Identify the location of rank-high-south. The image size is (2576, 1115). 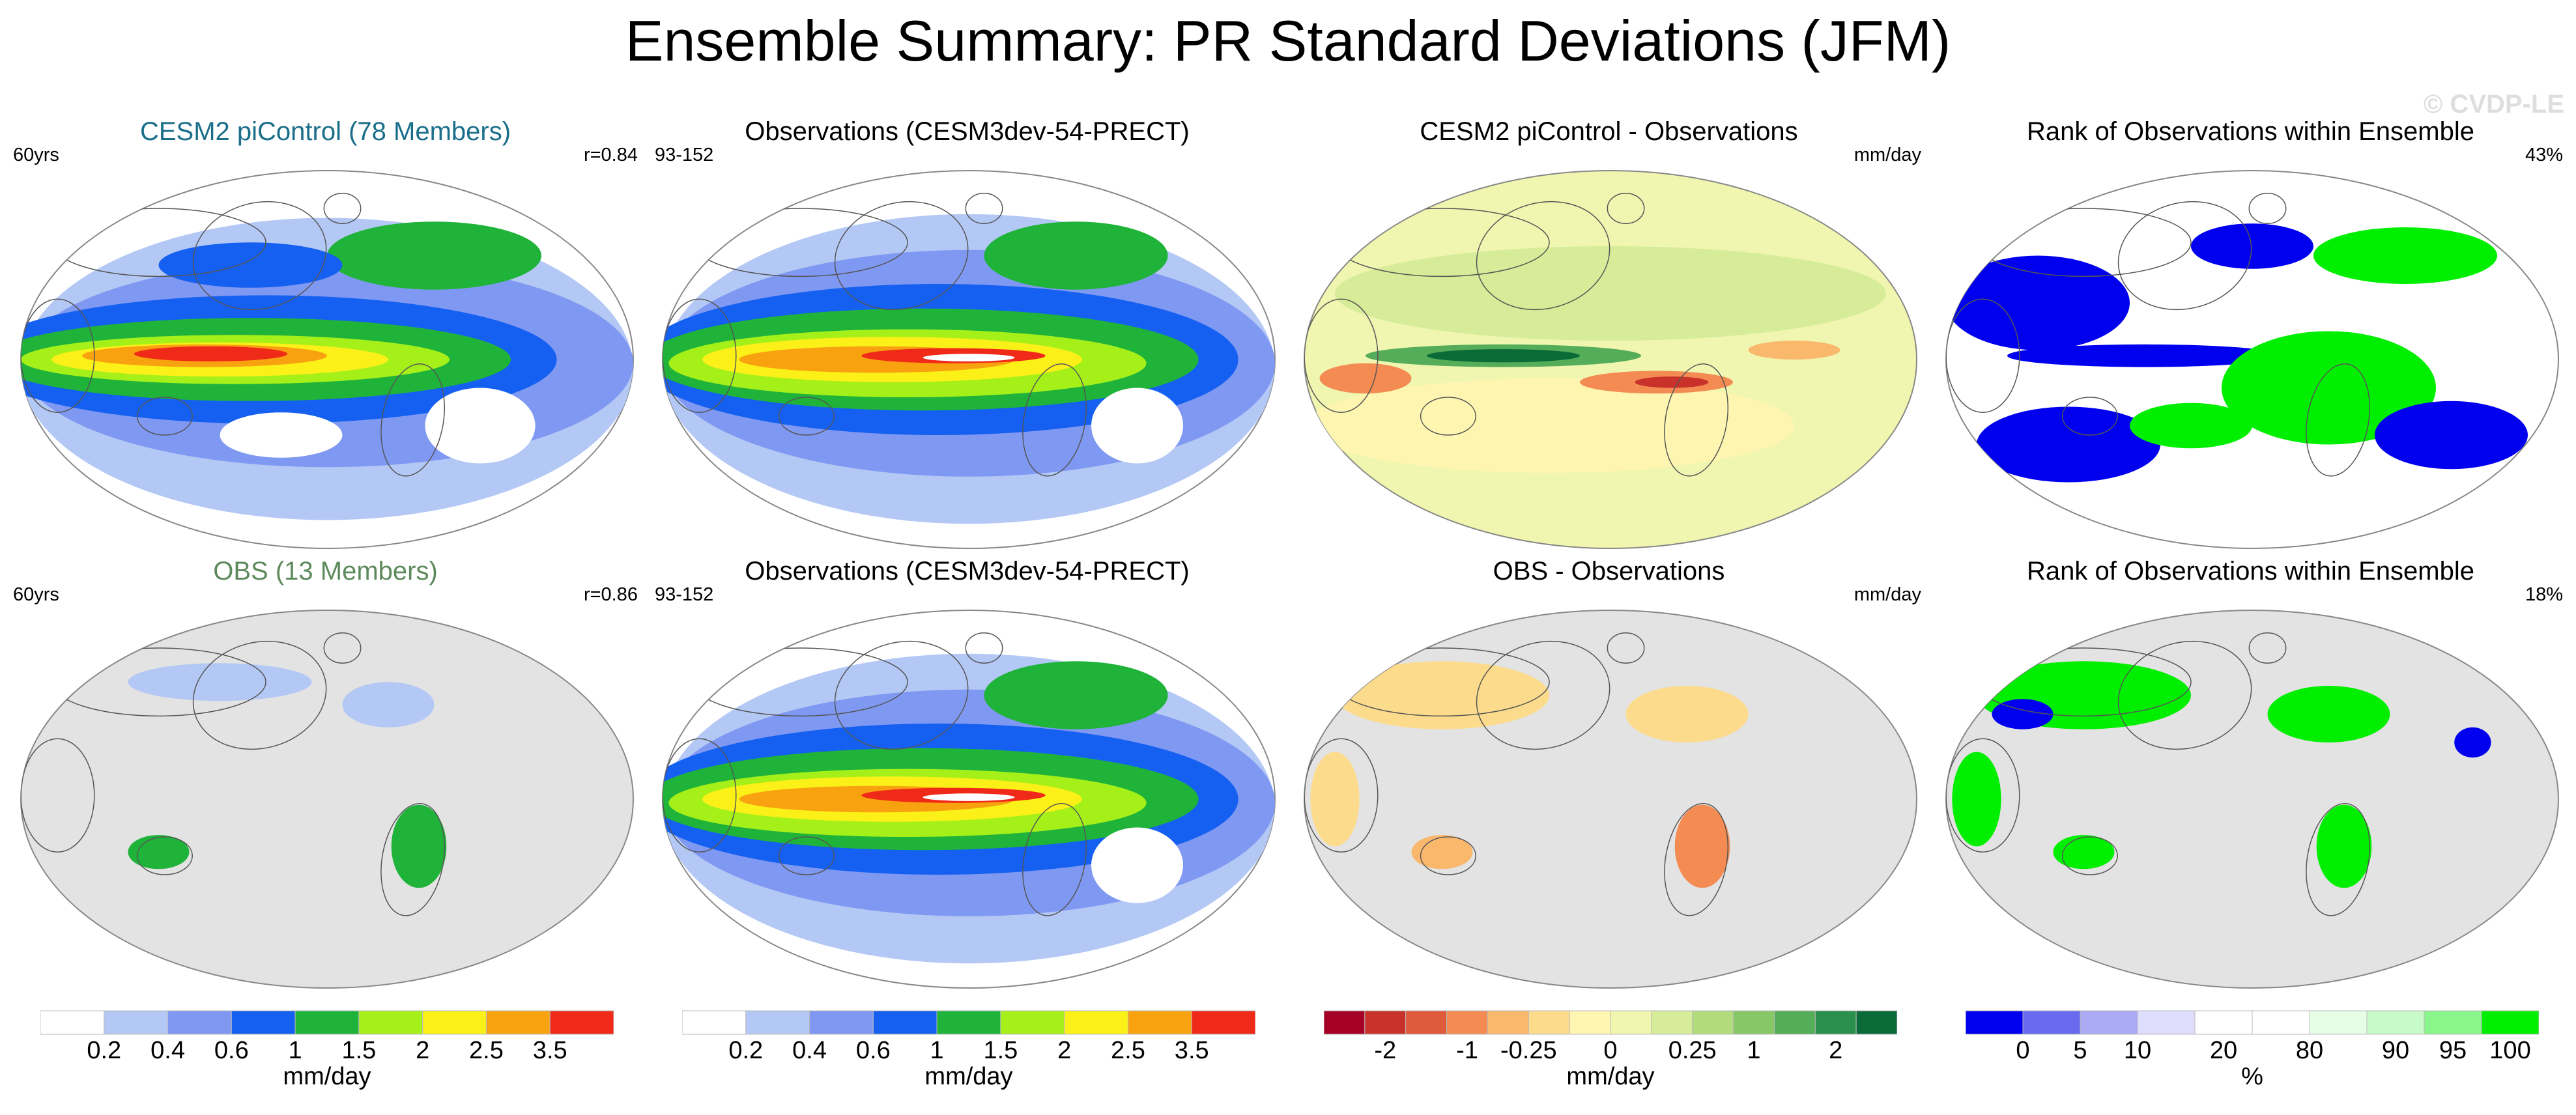
(2191, 425).